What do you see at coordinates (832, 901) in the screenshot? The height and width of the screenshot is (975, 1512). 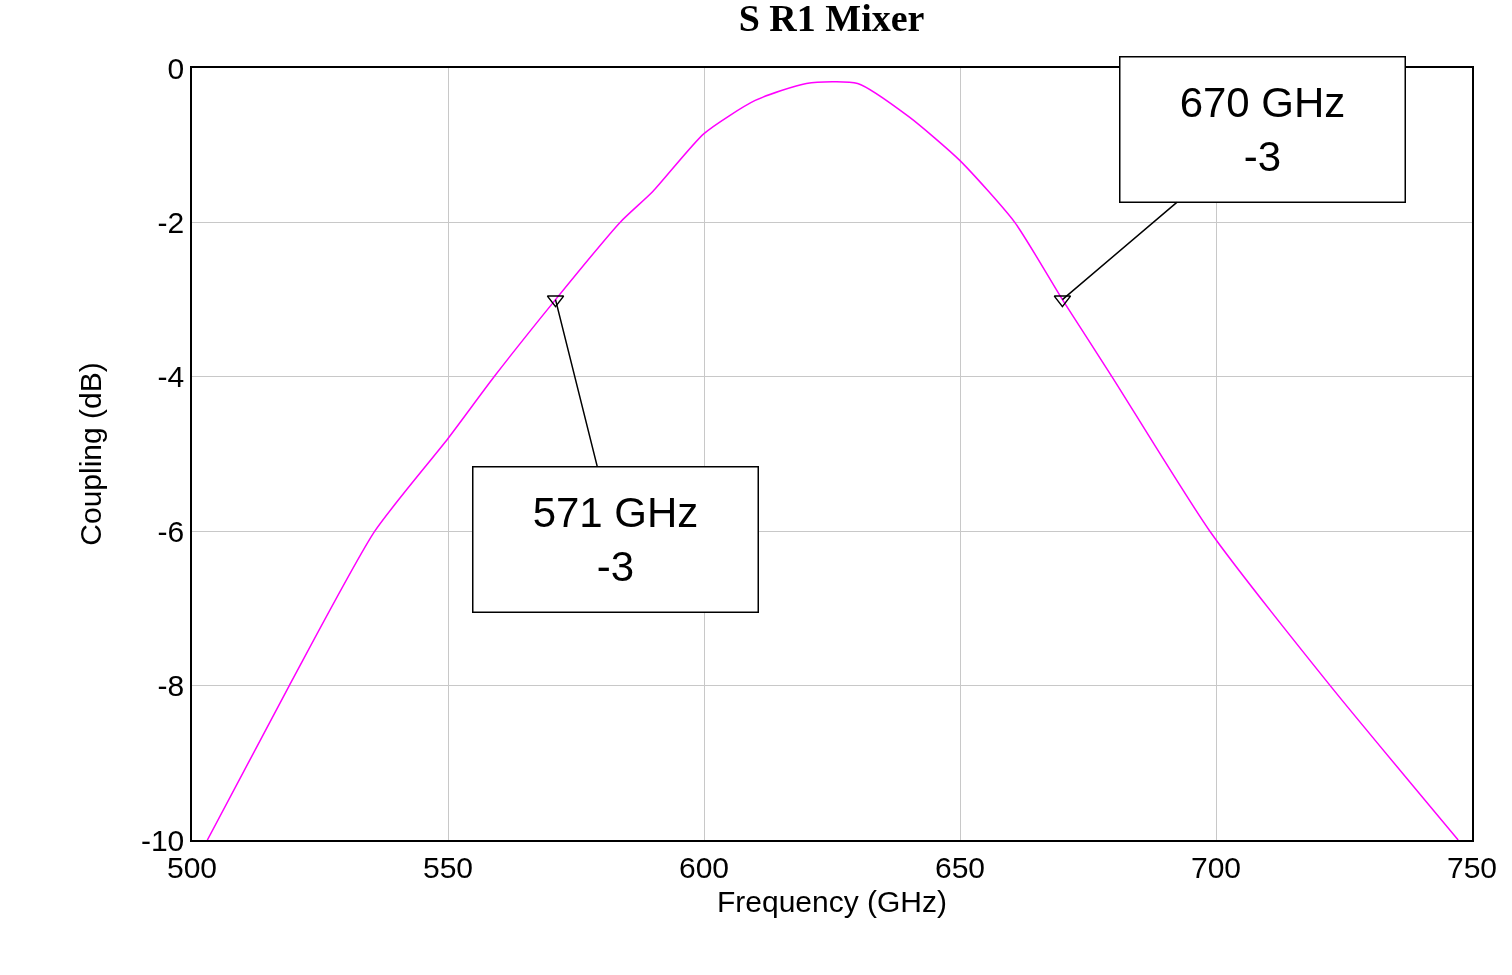 I see `x-axis-title: Frequency (GHz)` at bounding box center [832, 901].